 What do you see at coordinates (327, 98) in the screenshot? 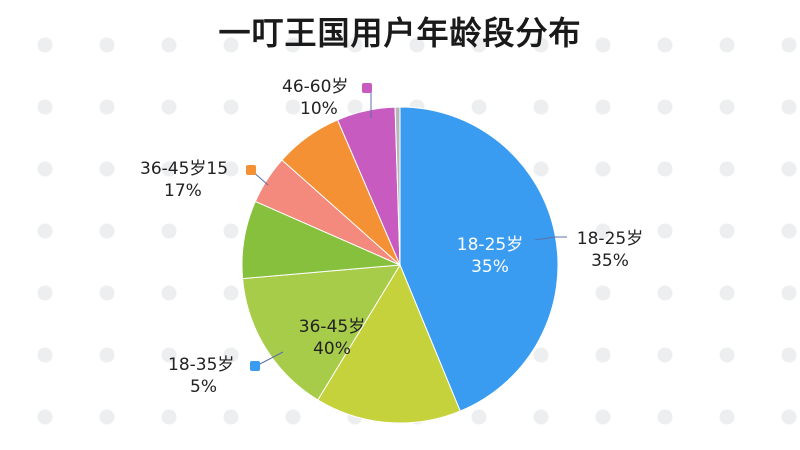
I see `label-top: 46-60岁 10%` at bounding box center [327, 98].